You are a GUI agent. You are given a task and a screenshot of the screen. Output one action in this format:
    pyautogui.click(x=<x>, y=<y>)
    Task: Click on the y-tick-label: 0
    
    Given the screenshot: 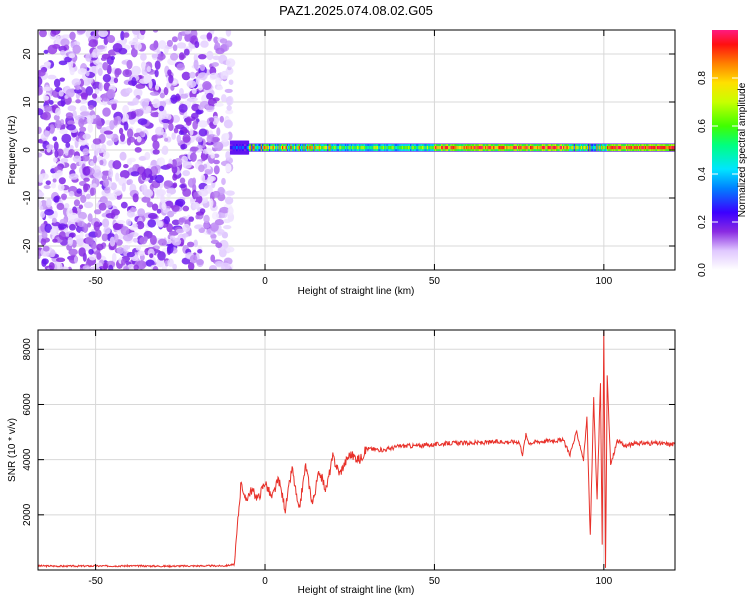 What is the action you would take?
    pyautogui.click(x=27, y=150)
    